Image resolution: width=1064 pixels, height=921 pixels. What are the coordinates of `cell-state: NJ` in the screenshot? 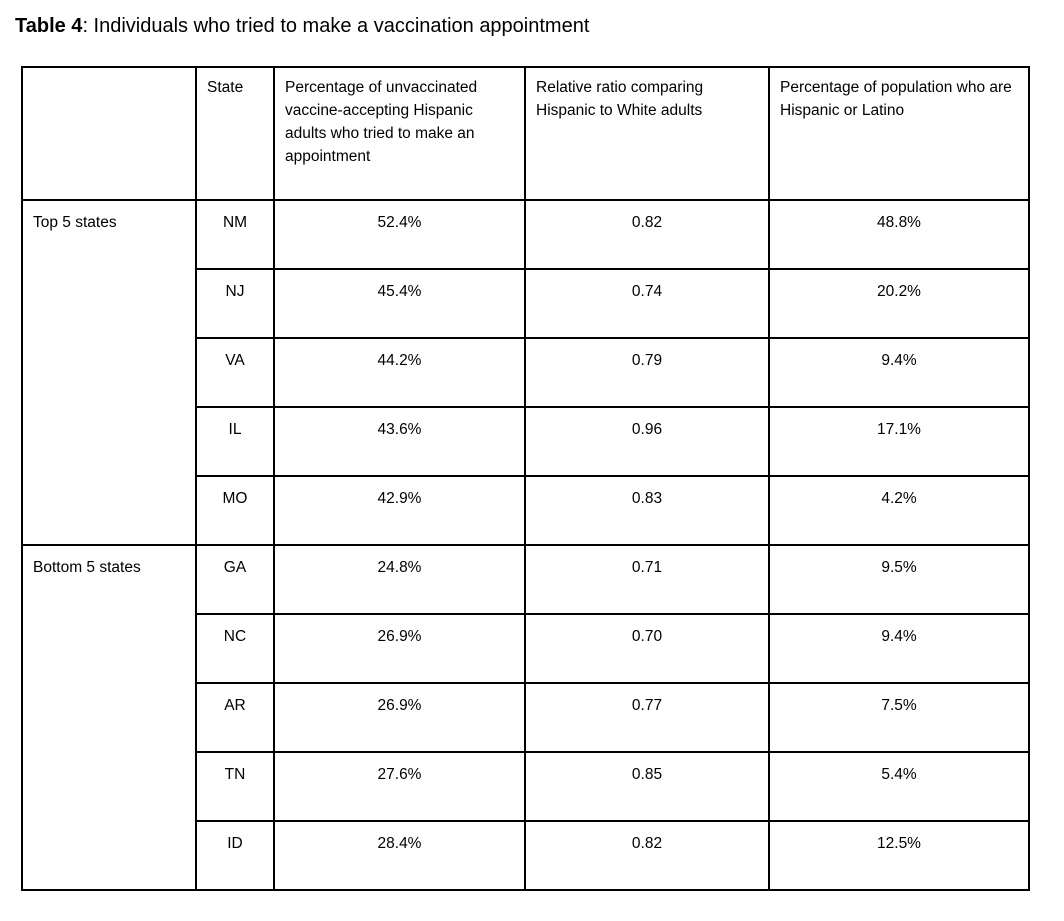 It's located at (235, 303).